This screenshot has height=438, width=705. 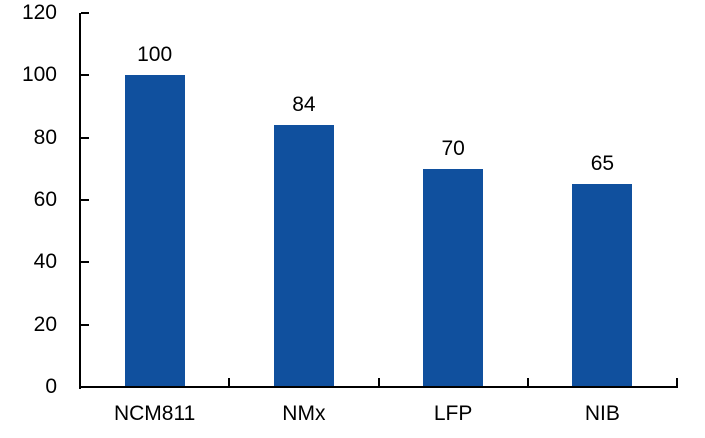 What do you see at coordinates (602, 413) in the screenshot?
I see `x-axis-category-label-nib: NIB` at bounding box center [602, 413].